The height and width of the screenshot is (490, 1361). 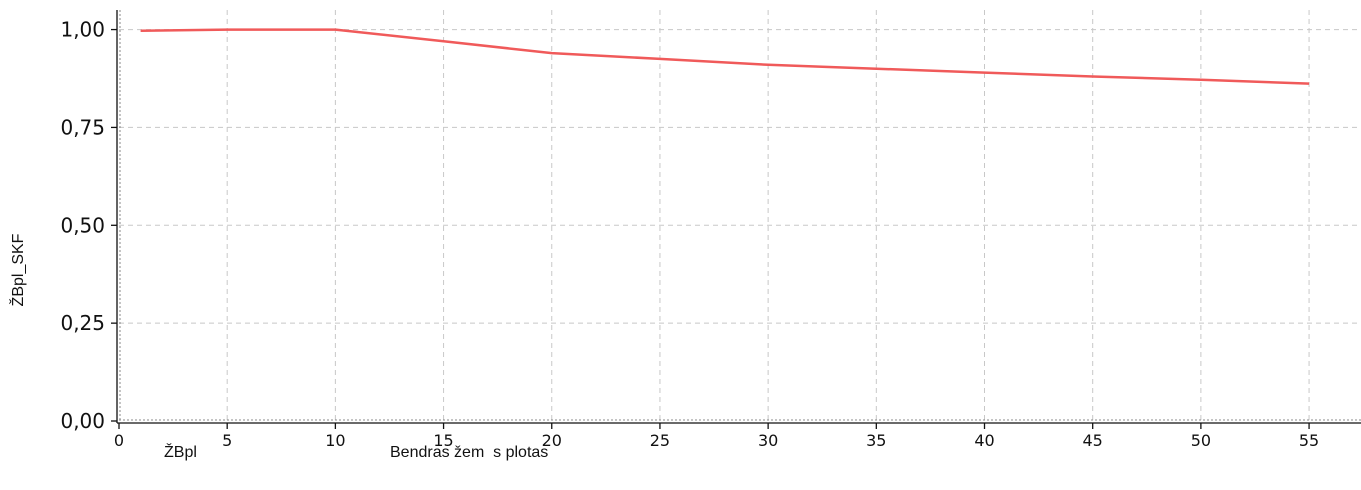 What do you see at coordinates (119, 440) in the screenshot?
I see `x-tick-label: 0` at bounding box center [119, 440].